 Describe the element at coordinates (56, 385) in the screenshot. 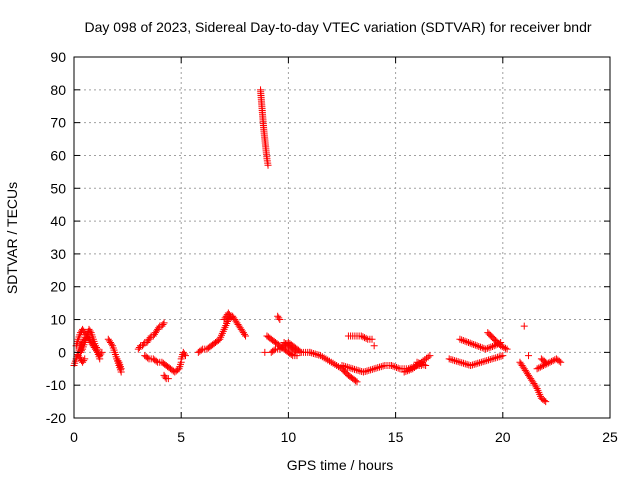

I see `y-tick-label: -10` at that location.